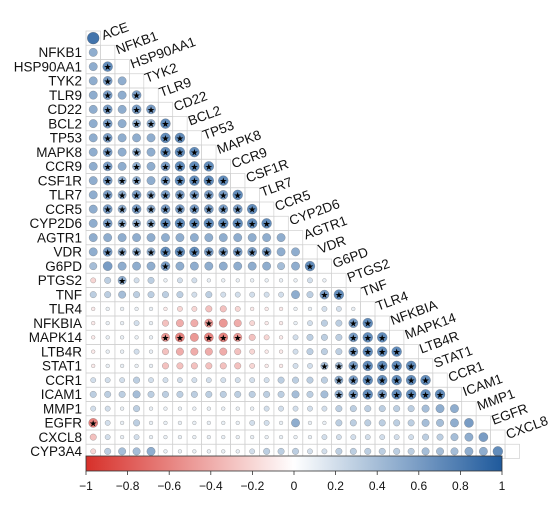  I want to click on colorbar-tick-label: −0.6, so click(169, 486).